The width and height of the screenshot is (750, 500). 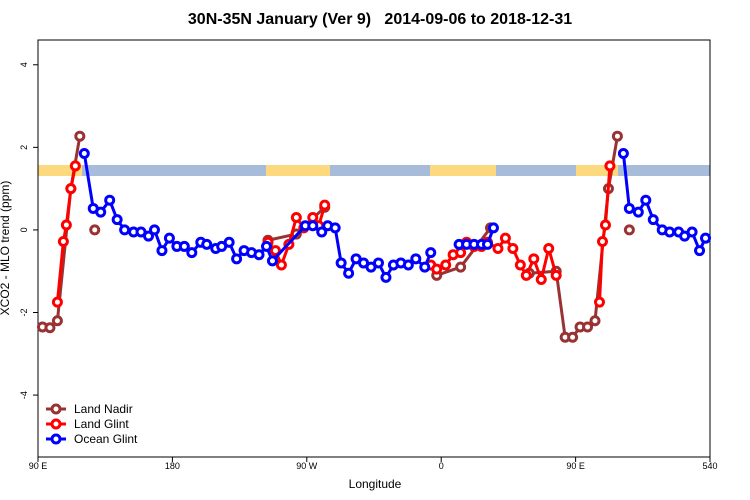 What do you see at coordinates (24, 147) in the screenshot?
I see `y-tick-label: 2` at bounding box center [24, 147].